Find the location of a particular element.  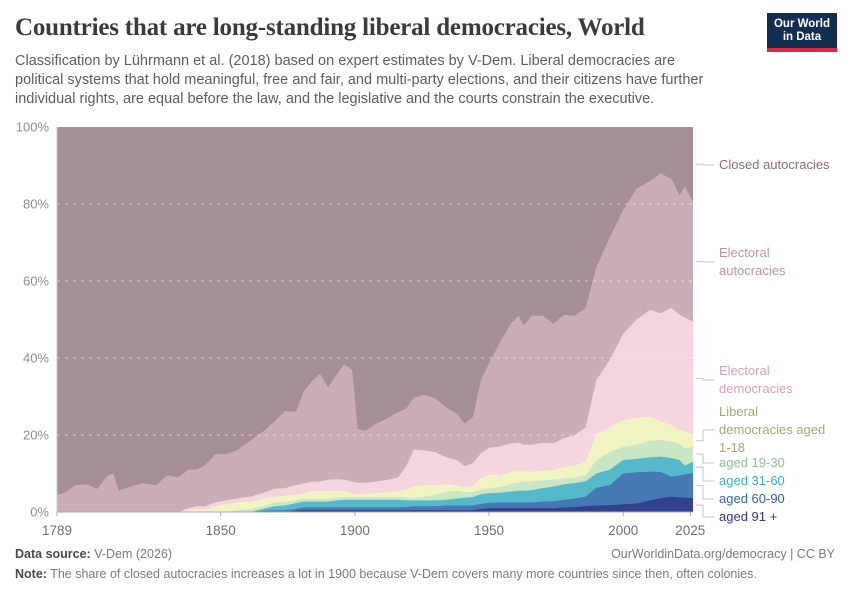

y-tick-label: 100% is located at coordinates (33, 127).